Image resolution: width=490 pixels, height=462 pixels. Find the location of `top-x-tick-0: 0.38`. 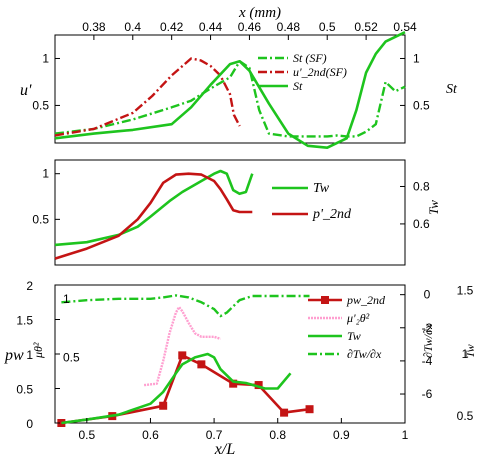

top-x-tick-0: 0.38 is located at coordinates (94, 27).